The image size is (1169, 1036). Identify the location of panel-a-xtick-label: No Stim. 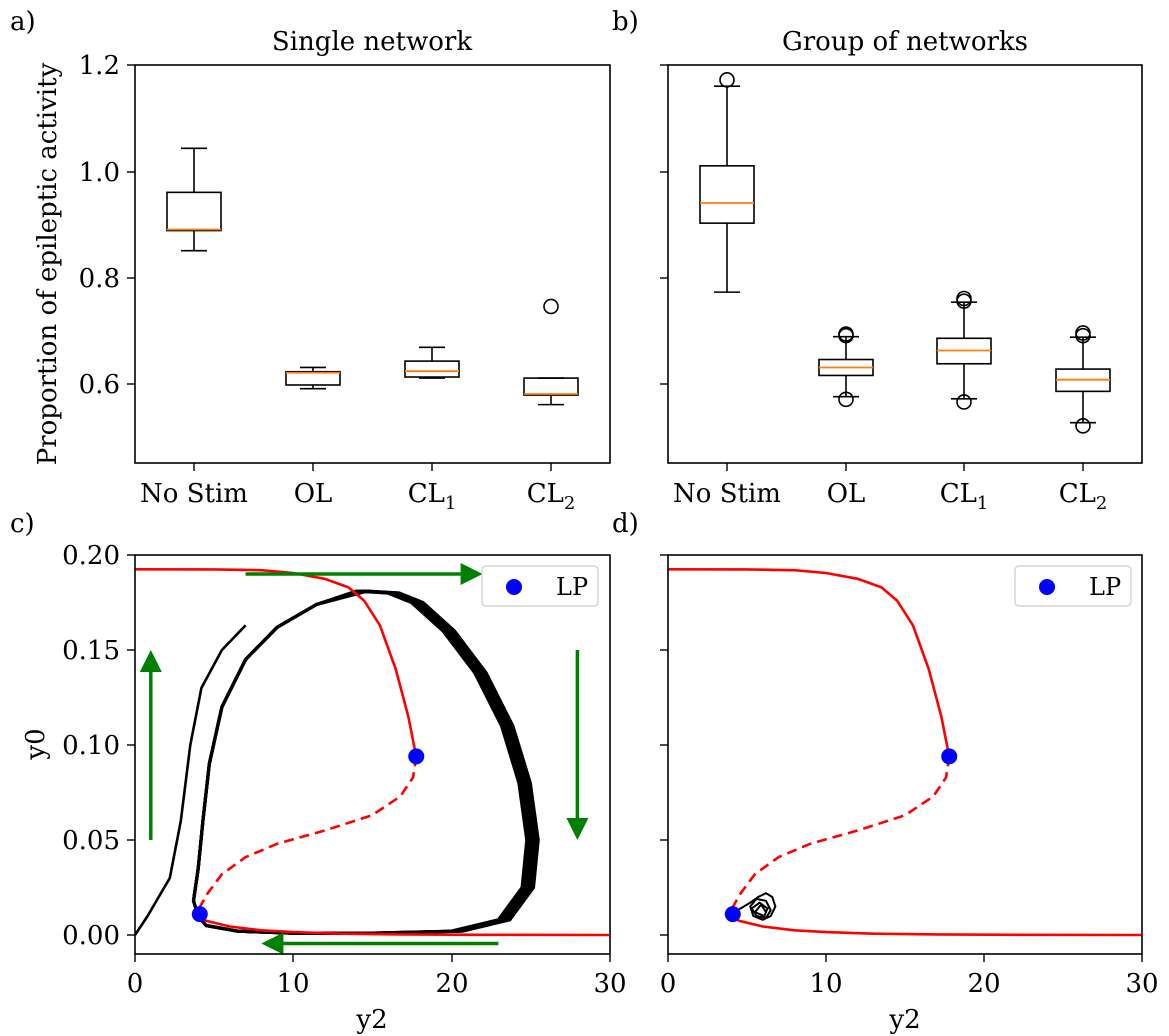
(194, 494).